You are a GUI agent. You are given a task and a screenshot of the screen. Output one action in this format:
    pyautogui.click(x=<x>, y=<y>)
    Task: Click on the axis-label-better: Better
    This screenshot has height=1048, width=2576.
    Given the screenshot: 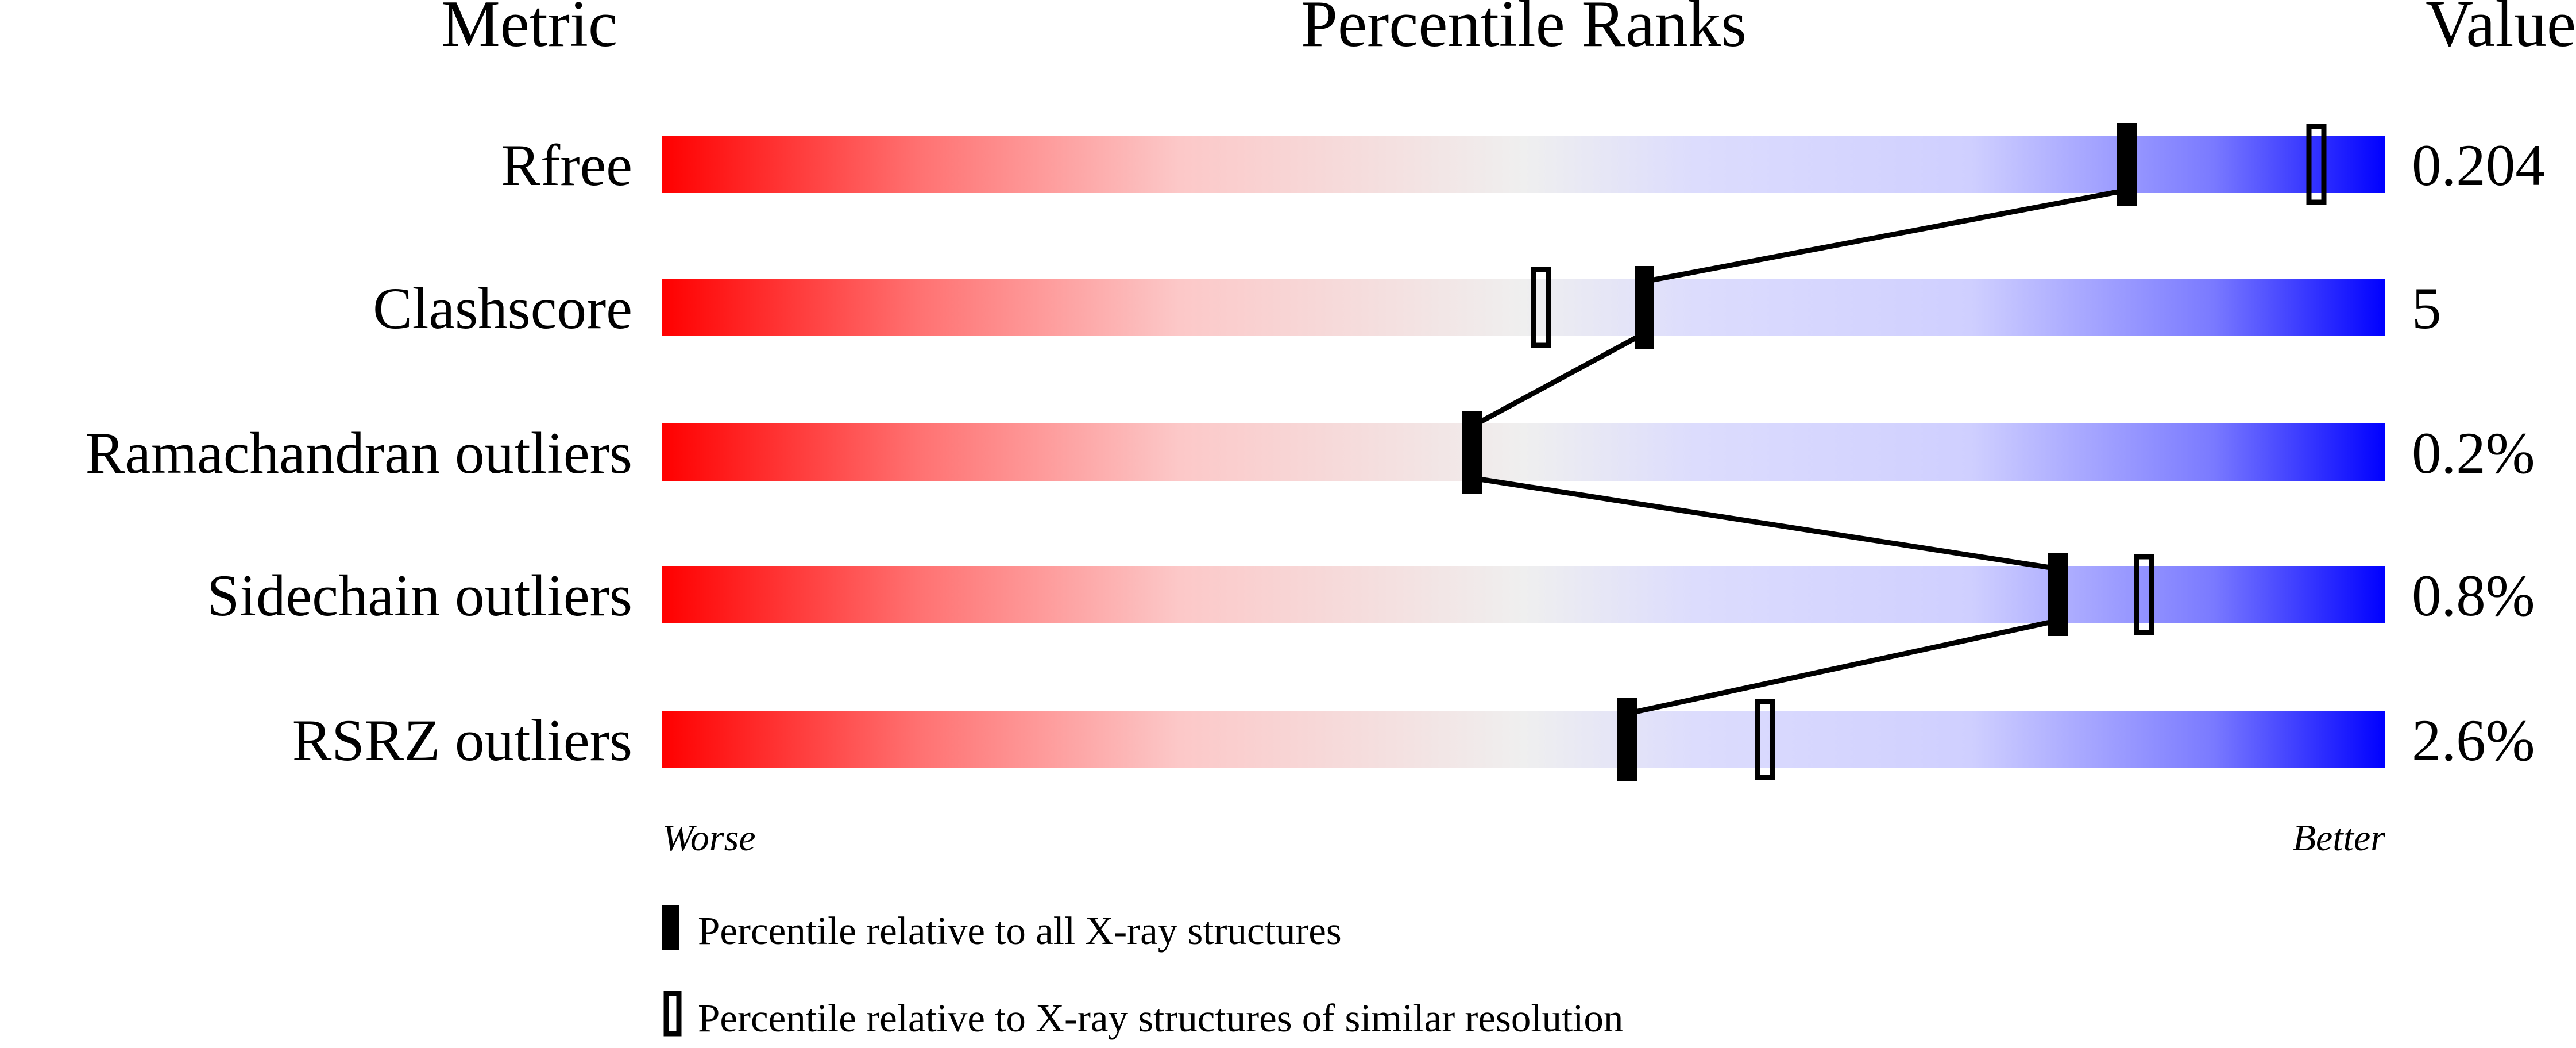 What is the action you would take?
    pyautogui.click(x=2339, y=838)
    